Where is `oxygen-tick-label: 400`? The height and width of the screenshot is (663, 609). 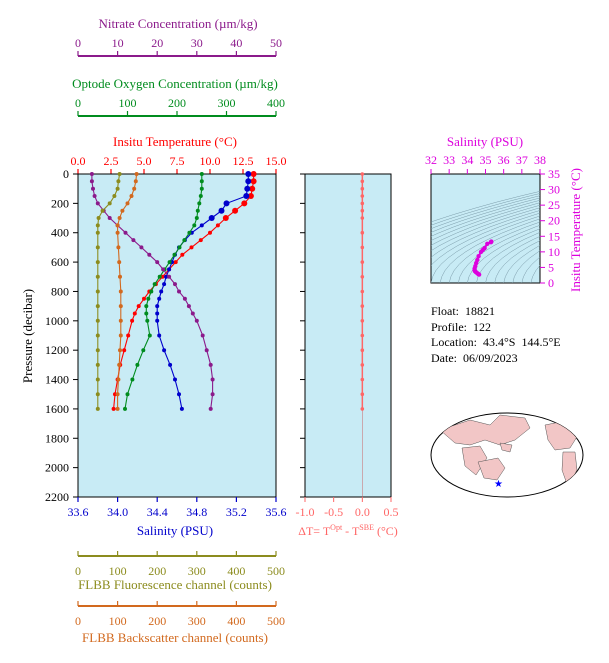
oxygen-tick-label: 400 is located at coordinates (276, 103).